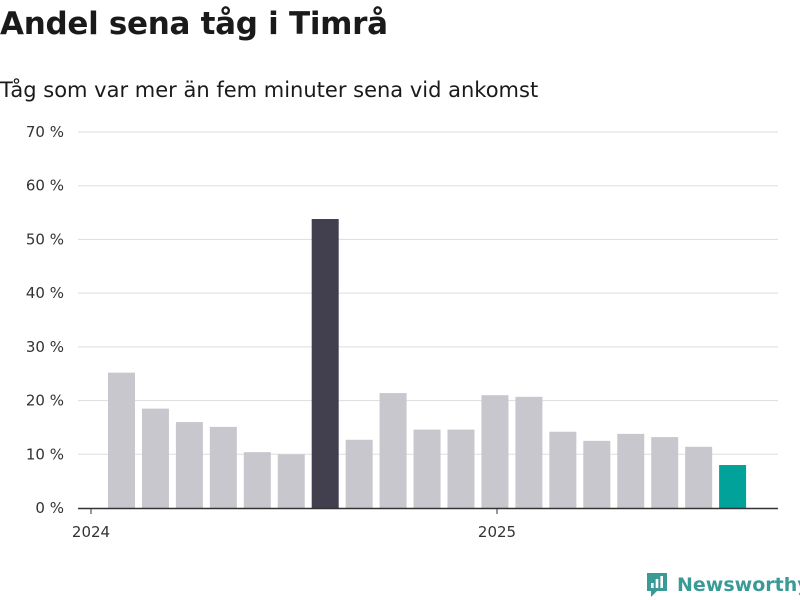 This screenshot has height=600, width=800. I want to click on newsworthy-logo: Newsworthy, so click(722, 585).